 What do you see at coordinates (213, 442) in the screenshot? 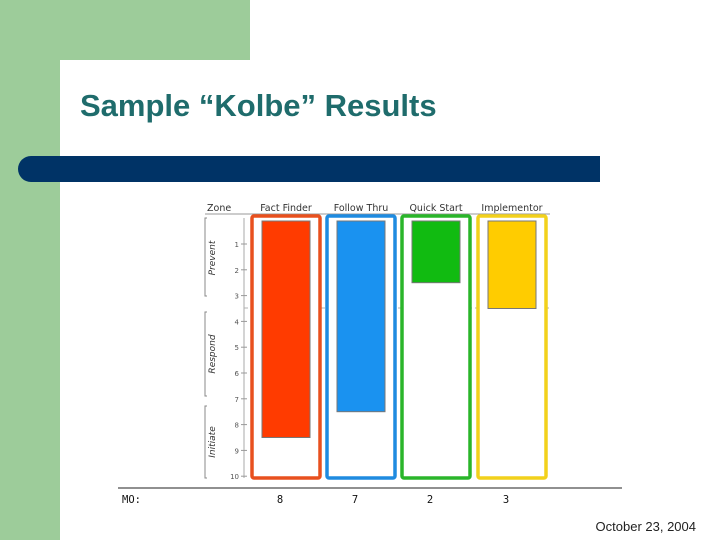
I see `zone-label: Initiate` at bounding box center [213, 442].